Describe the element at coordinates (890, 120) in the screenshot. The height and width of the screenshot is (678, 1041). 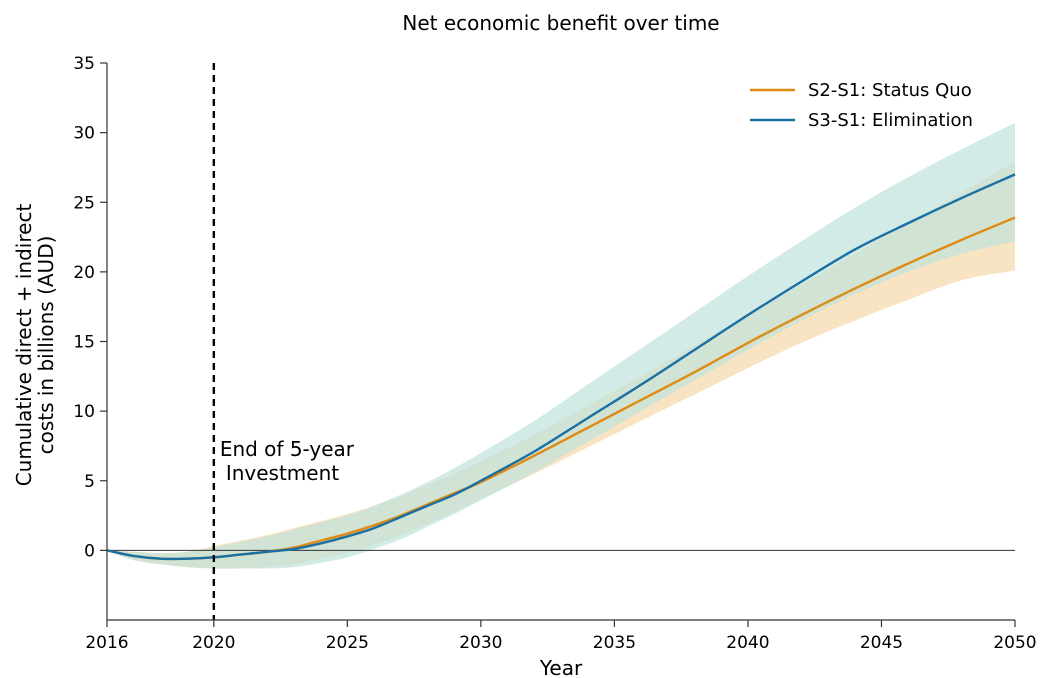
I see `legend-label-2: S3-S1: Elimination` at that location.